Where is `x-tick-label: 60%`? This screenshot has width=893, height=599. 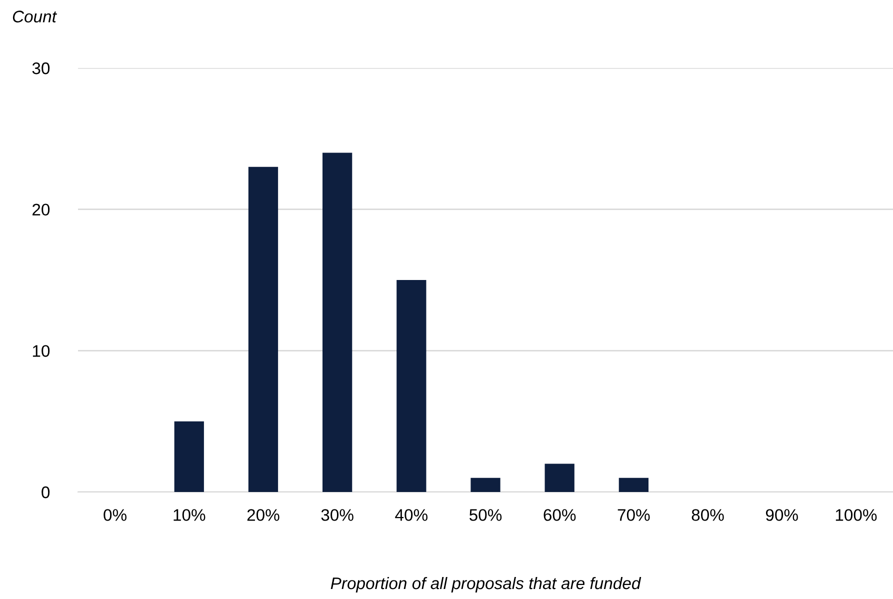 x-tick-label: 60% is located at coordinates (560, 515).